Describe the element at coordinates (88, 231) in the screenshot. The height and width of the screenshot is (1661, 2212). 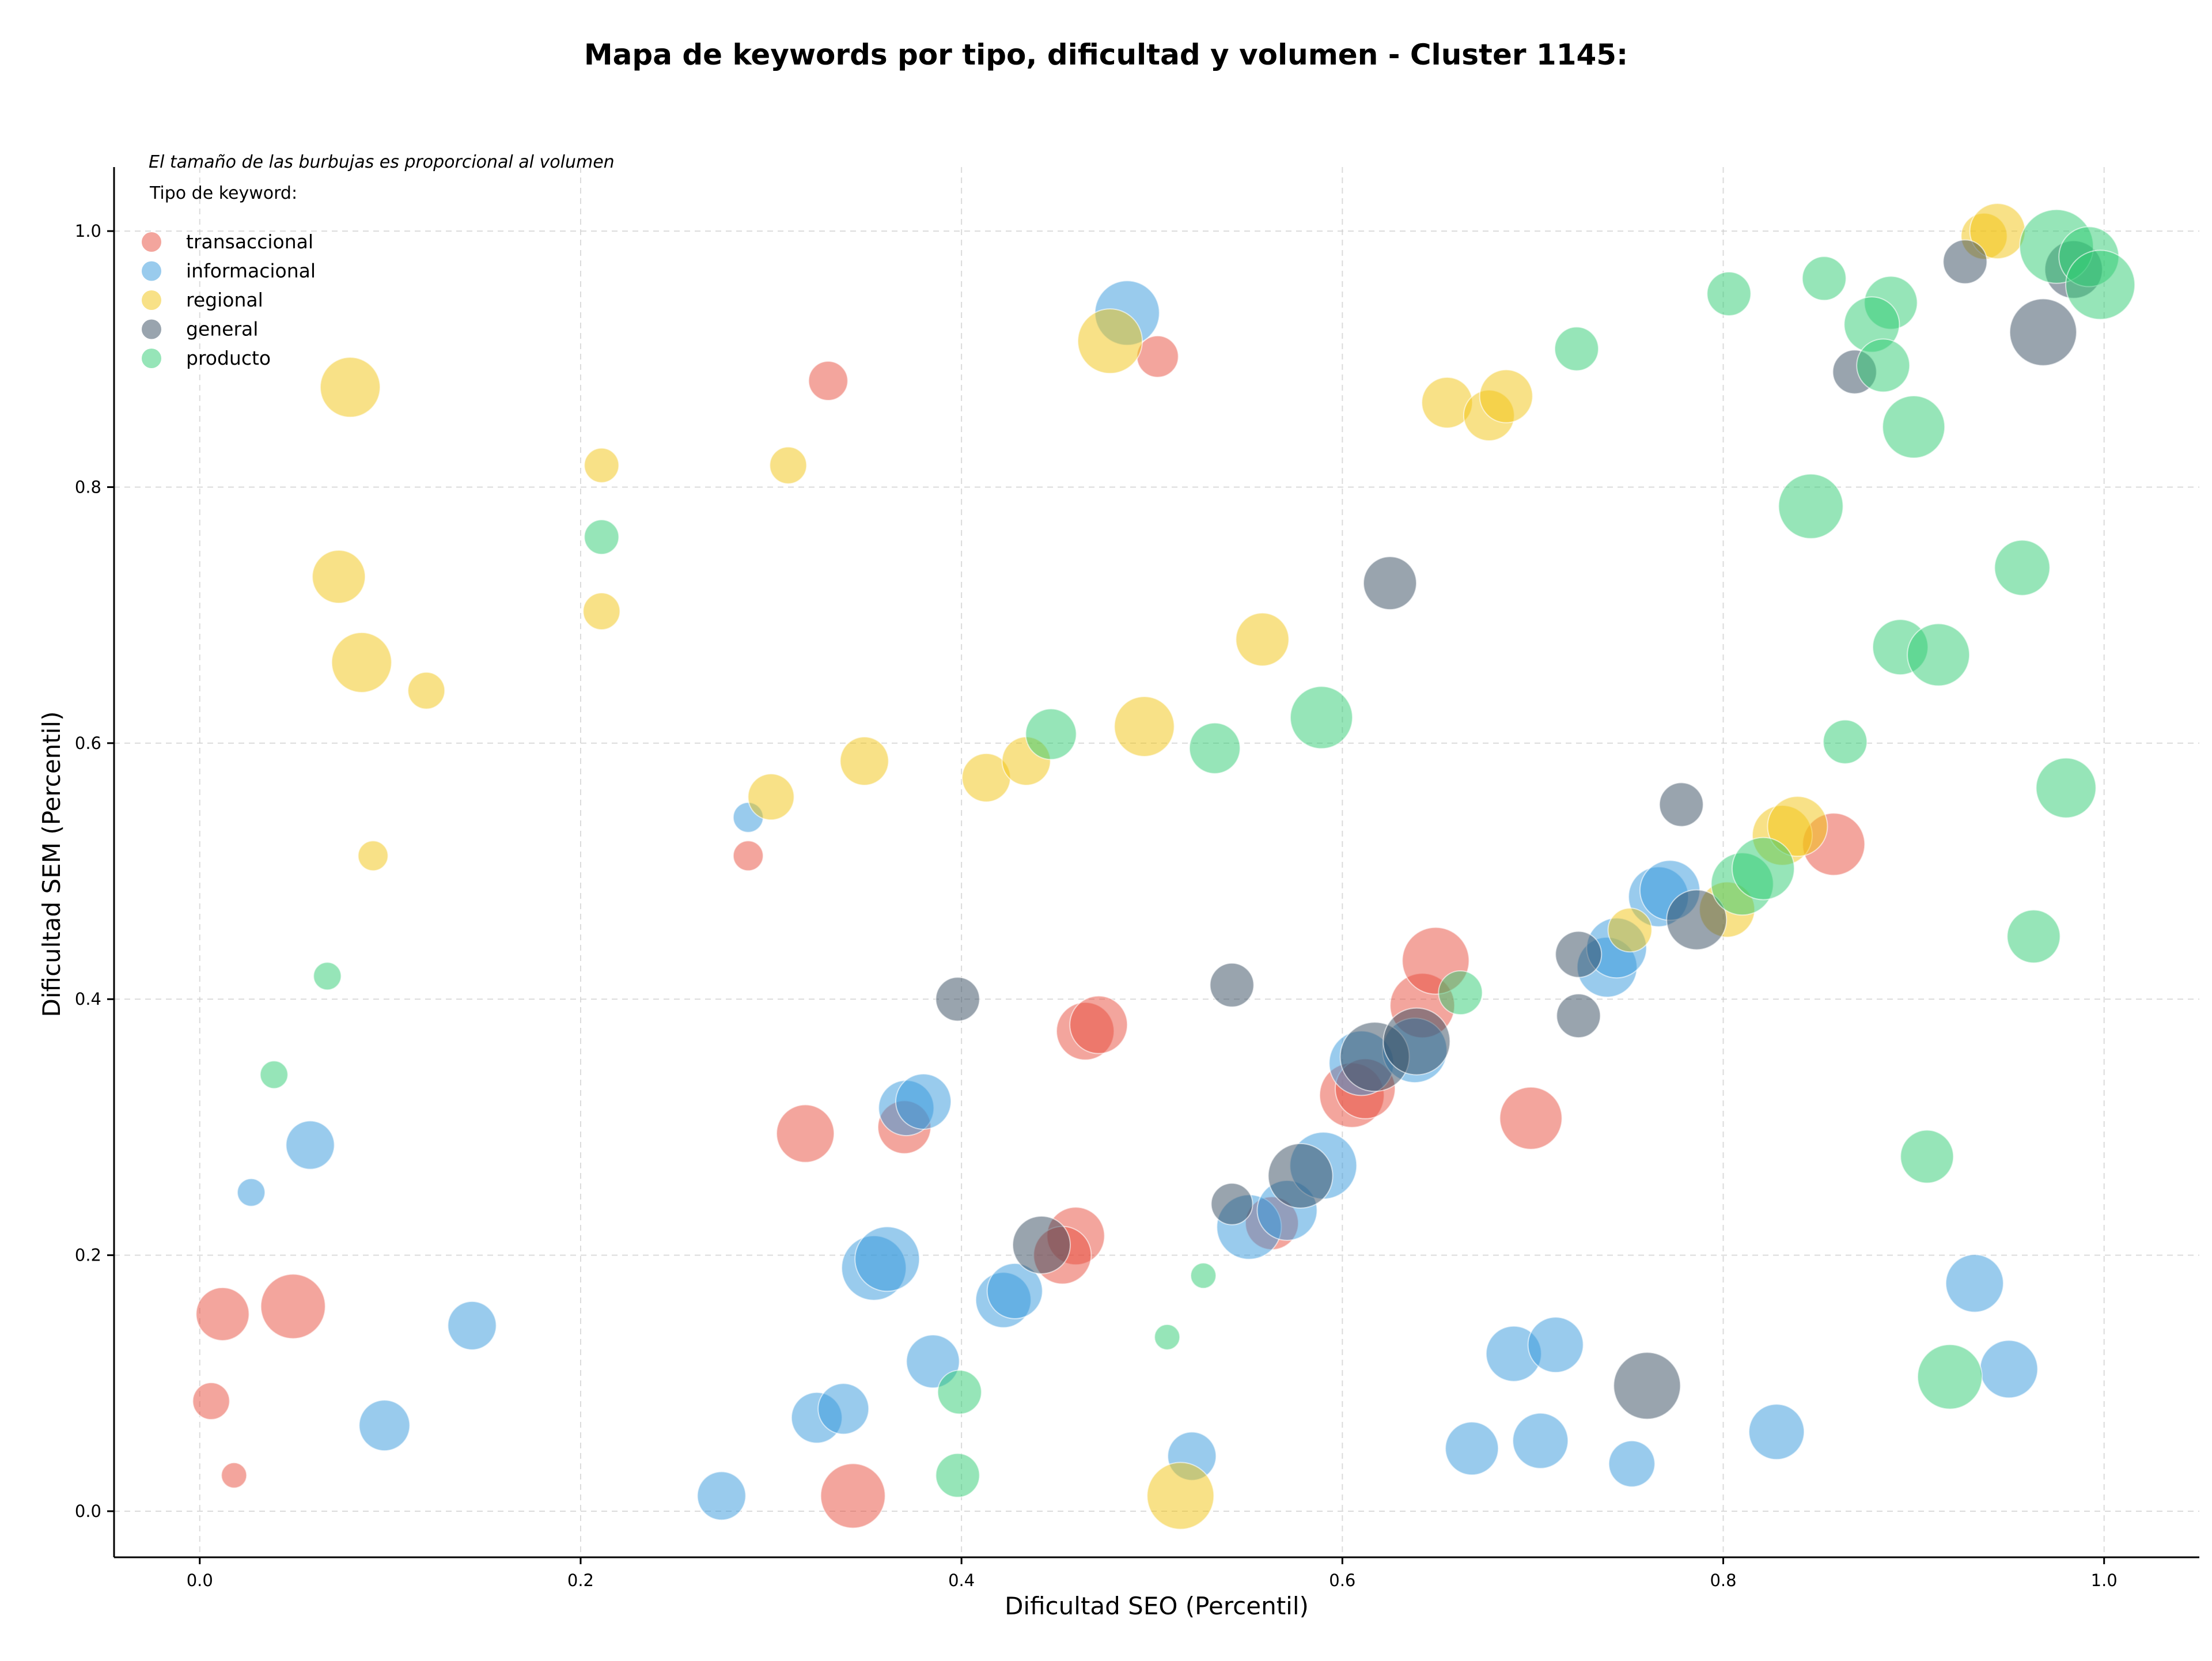
I see `y-tick-label: 1.0` at that location.